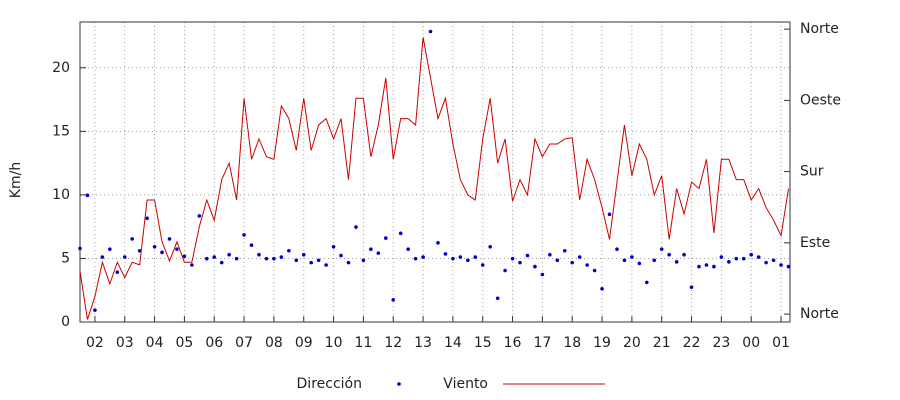 This screenshot has width=900, height=400. I want to click on x-tick-label: 06, so click(214, 343).